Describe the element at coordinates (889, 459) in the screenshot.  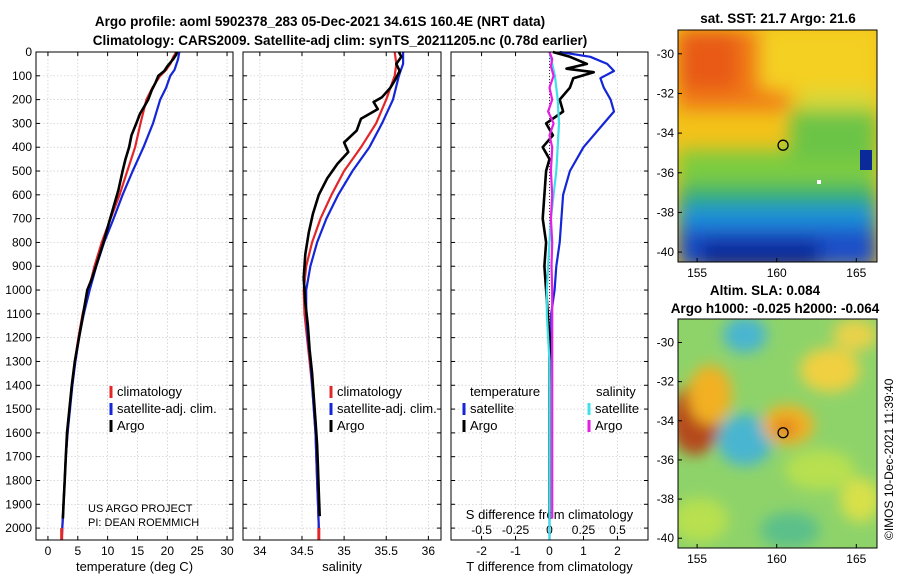
I see `imos-timestamp-label: ©IMOS 10-Dec-2021 11:39:40` at that location.